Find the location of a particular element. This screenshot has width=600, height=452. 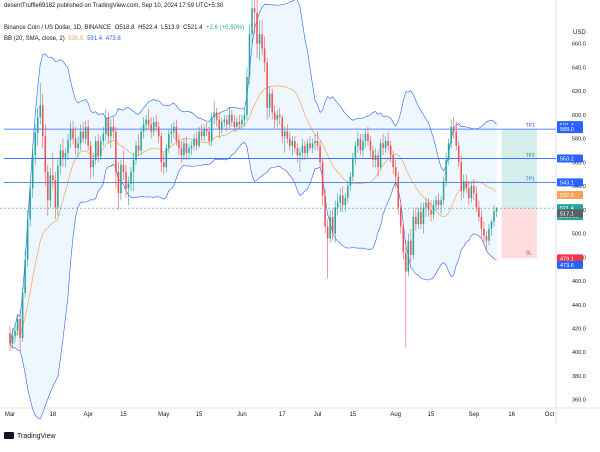

tradingview-brand: TradingView is located at coordinates (36, 436).